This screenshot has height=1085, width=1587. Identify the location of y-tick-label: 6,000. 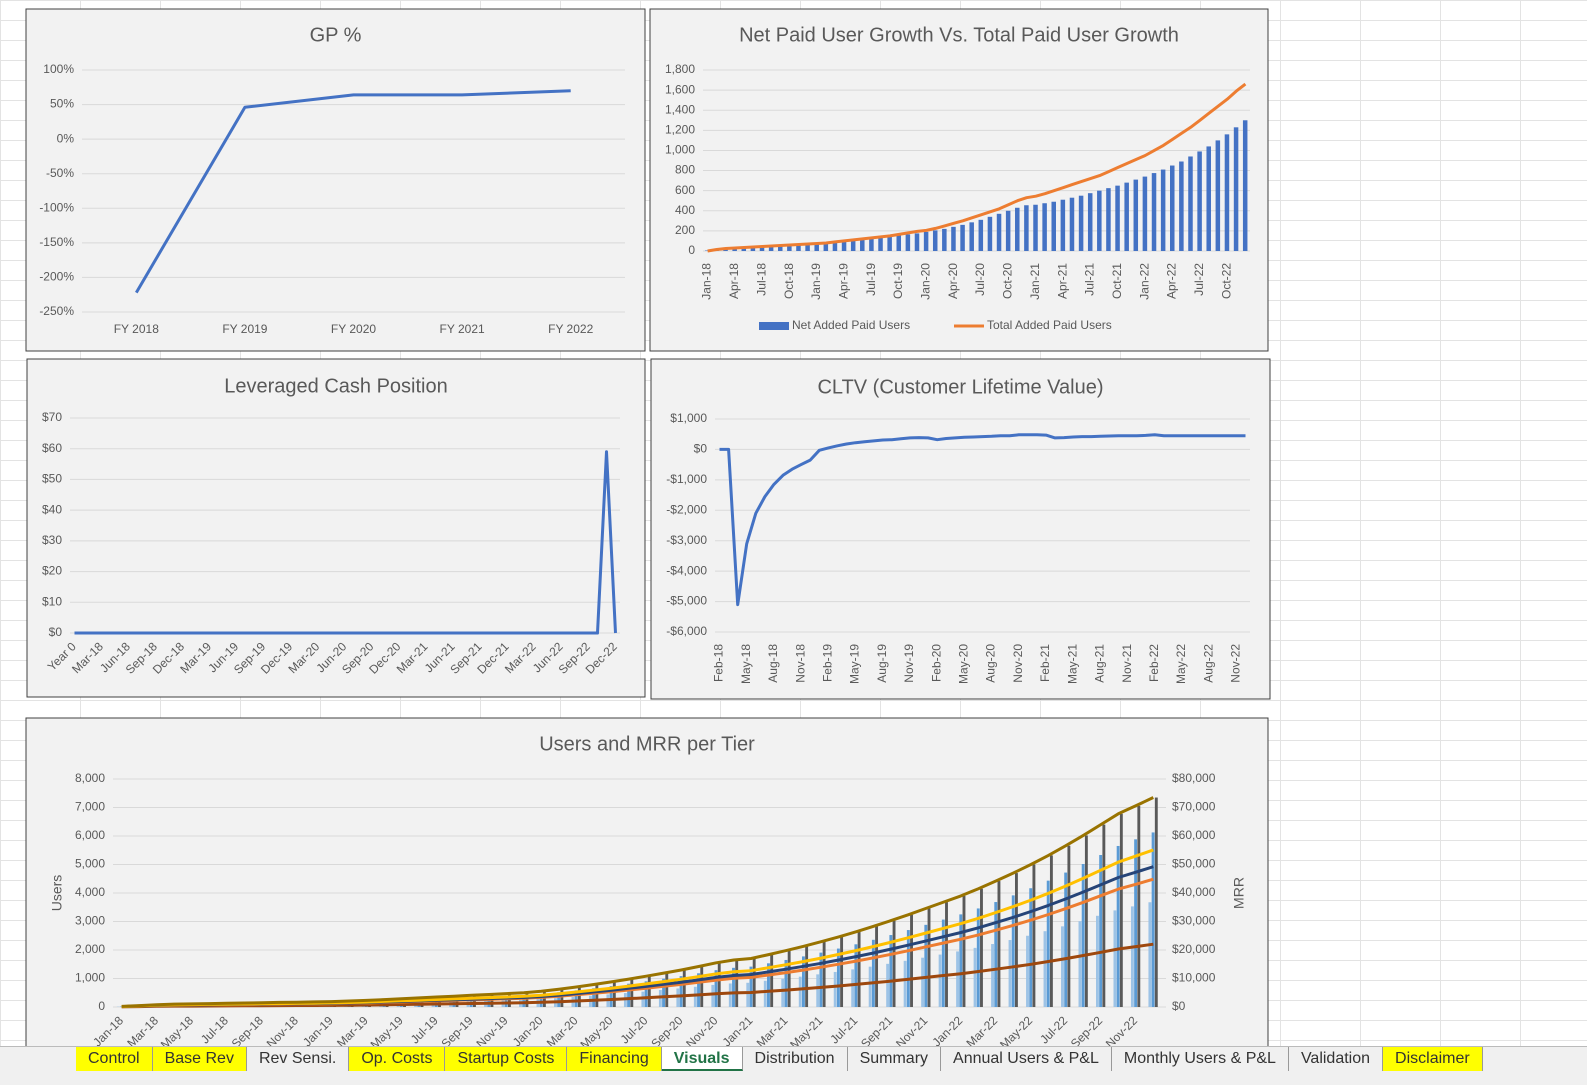
(90, 835).